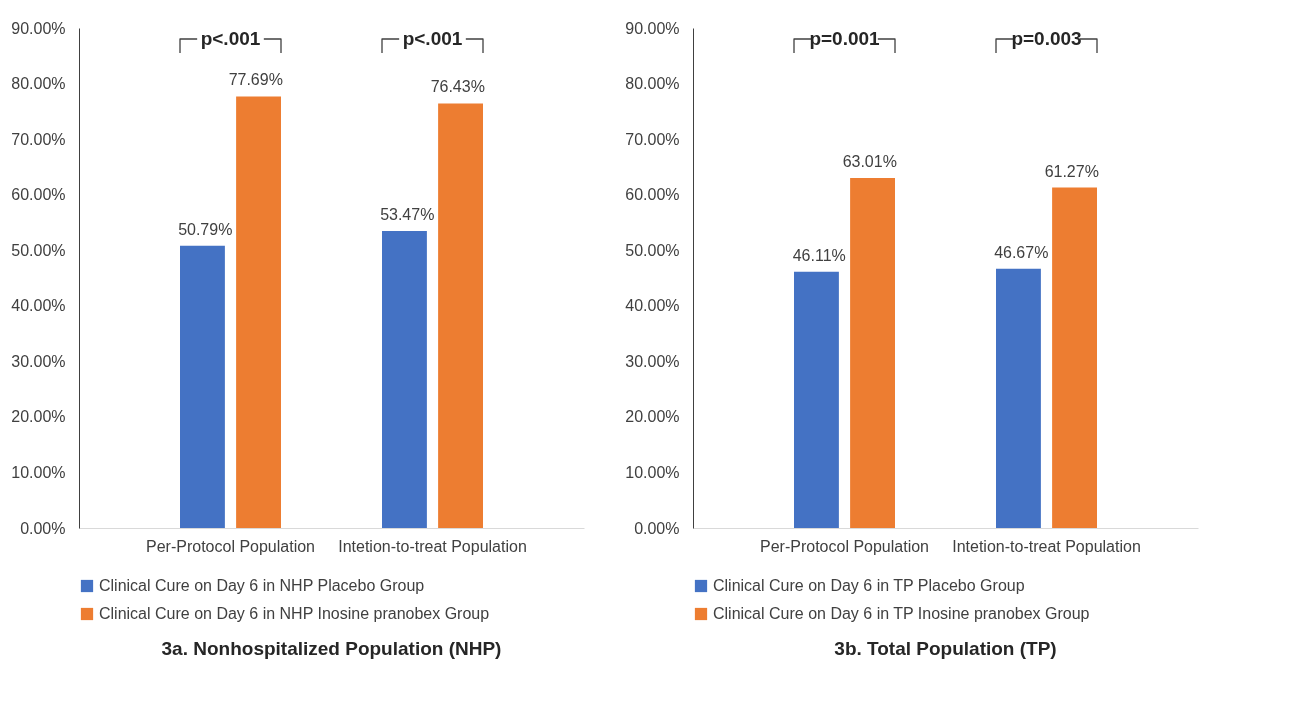 The height and width of the screenshot is (725, 1314). I want to click on legend-label: Clinical Cure on Day 6 in TP Inosine pranobex Group, so click(901, 613).